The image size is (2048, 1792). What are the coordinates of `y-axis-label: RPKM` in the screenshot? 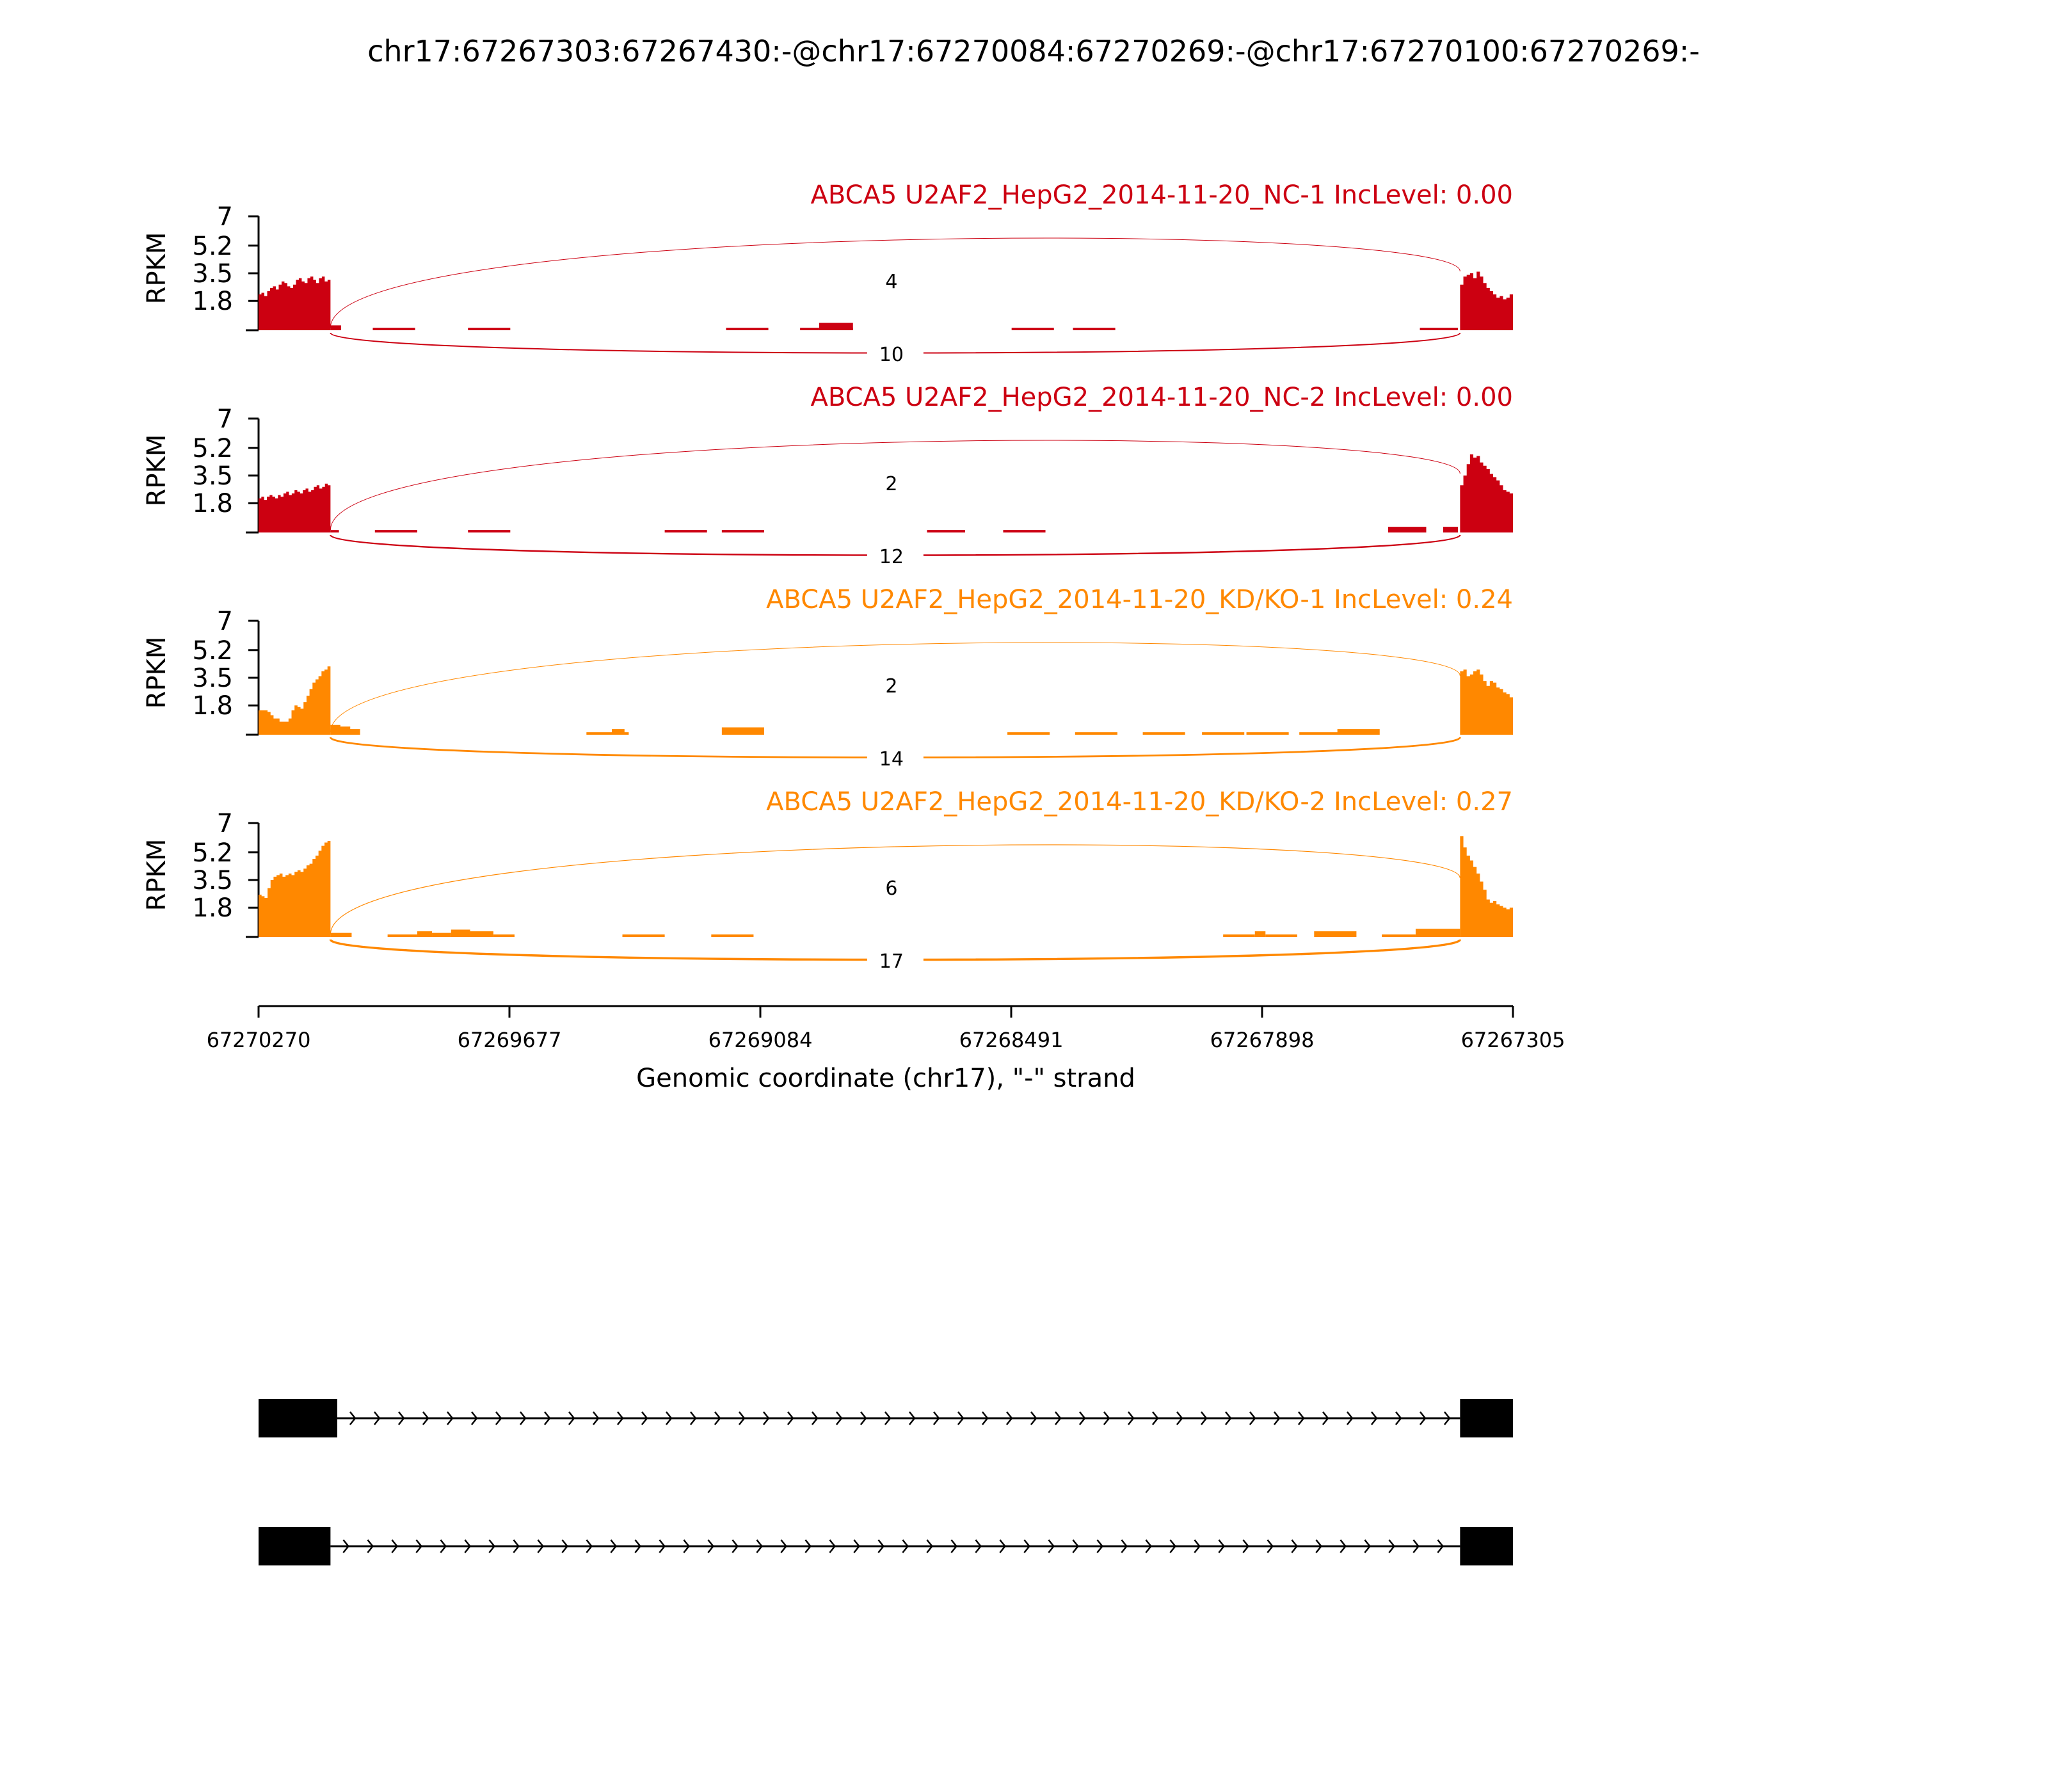 It's located at (157, 268).